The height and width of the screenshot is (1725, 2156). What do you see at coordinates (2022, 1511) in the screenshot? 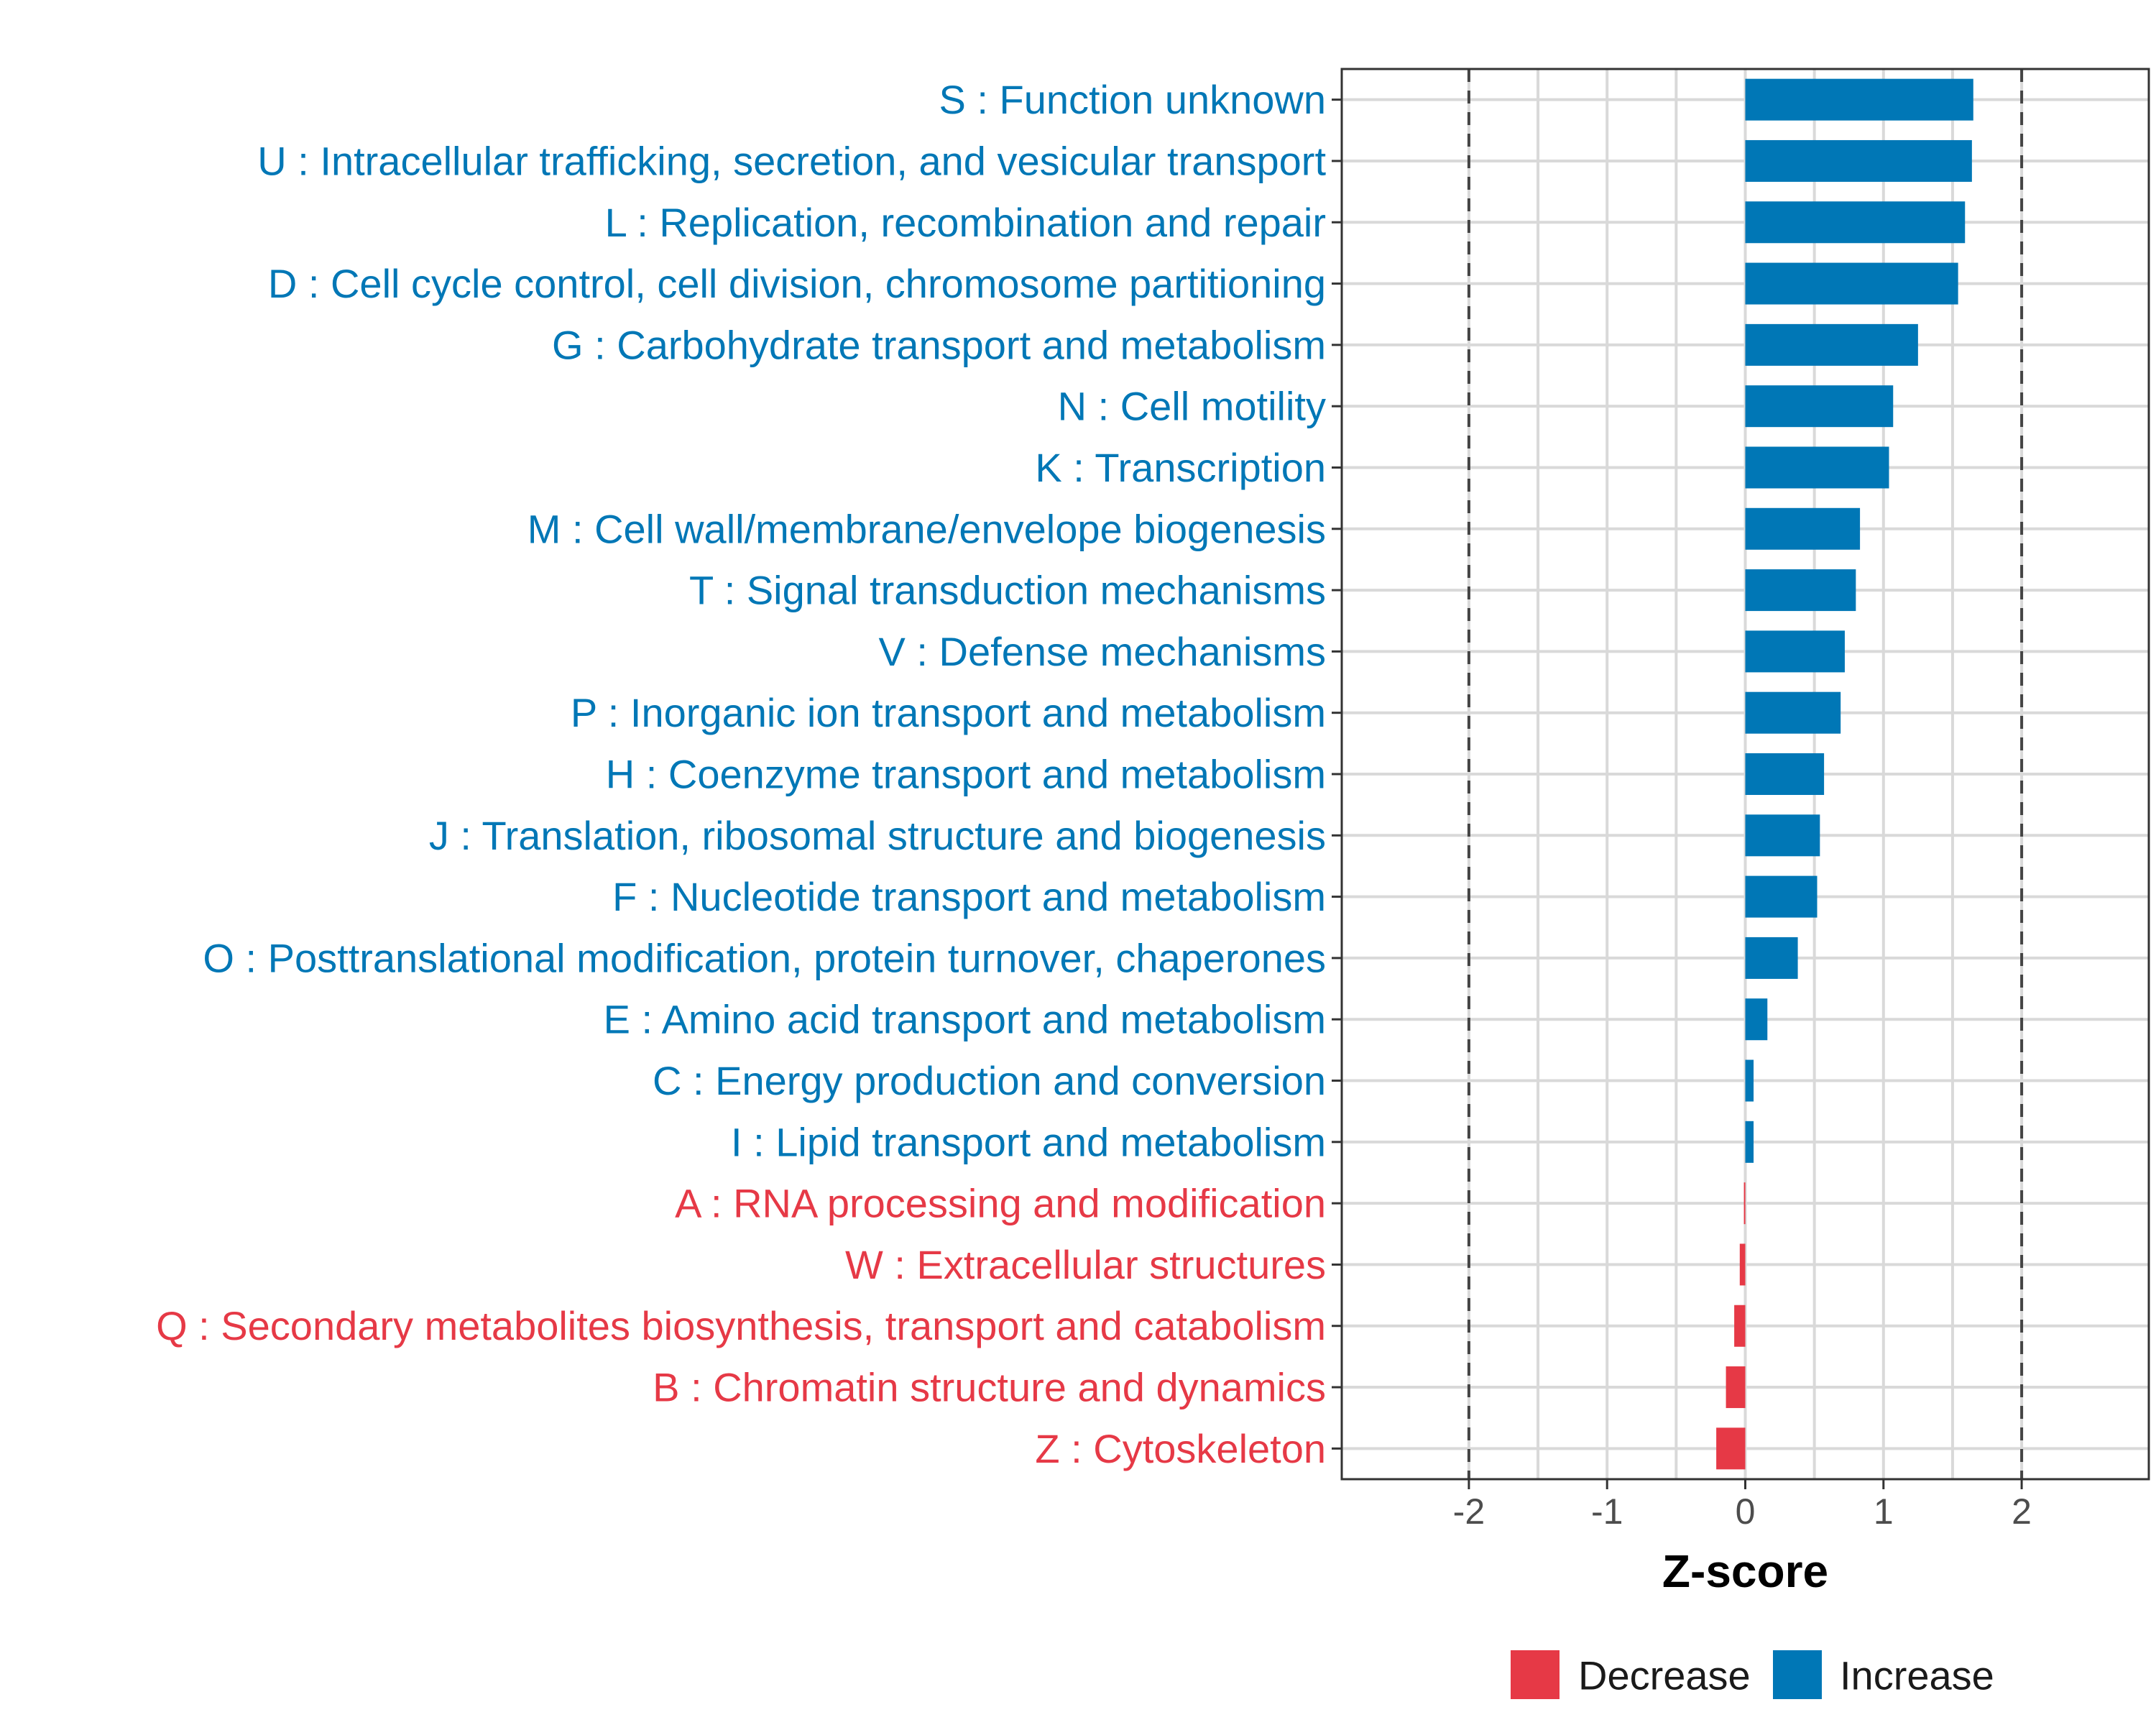
I see `x-tick-label: 2` at bounding box center [2022, 1511].